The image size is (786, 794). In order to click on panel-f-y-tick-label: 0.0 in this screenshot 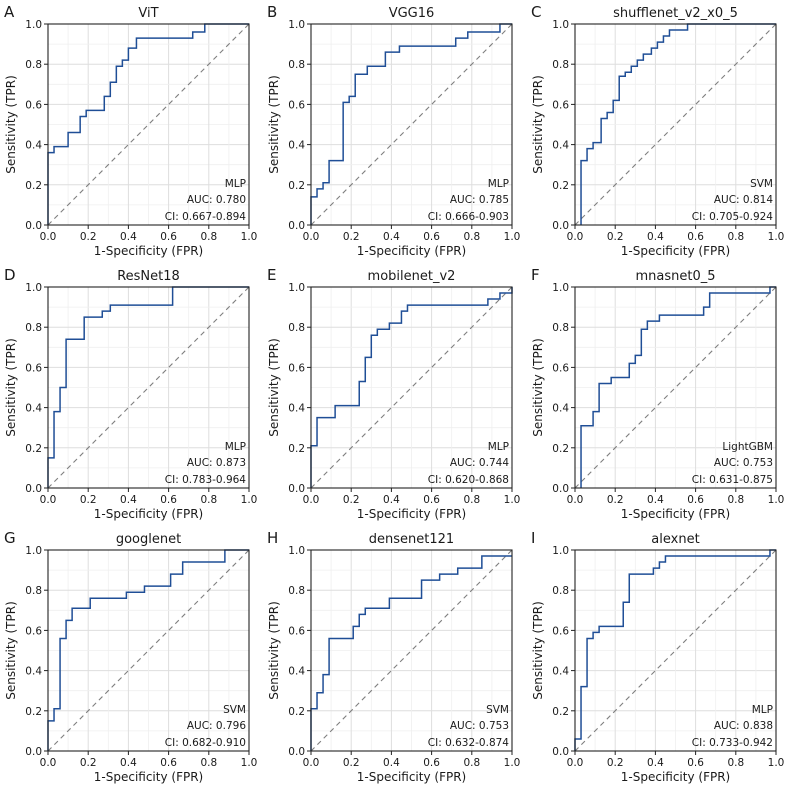, I will do `click(560, 489)`.